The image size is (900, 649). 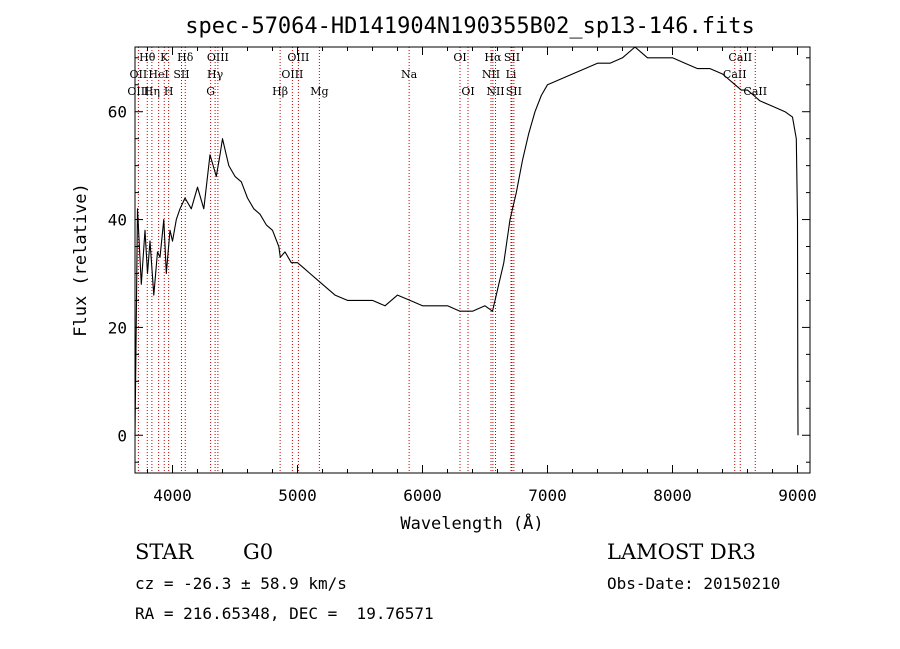 I want to click on line-label-26: CaII, so click(x=735, y=74).